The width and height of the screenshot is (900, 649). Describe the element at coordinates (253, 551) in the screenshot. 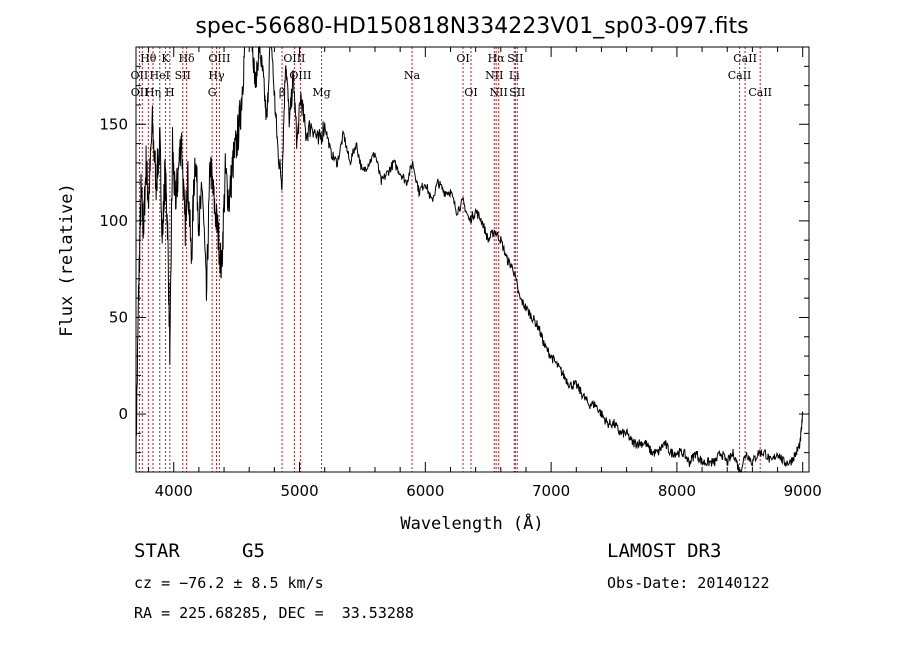

I see `object-subclass: G5` at that location.